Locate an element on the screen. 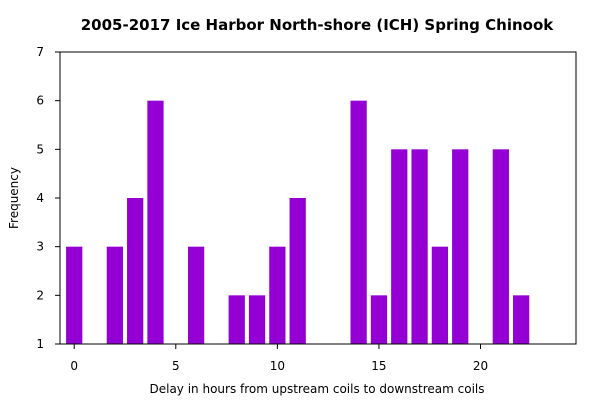 This screenshot has width=600, height=405. y-tick-label: 6 is located at coordinates (40, 101).